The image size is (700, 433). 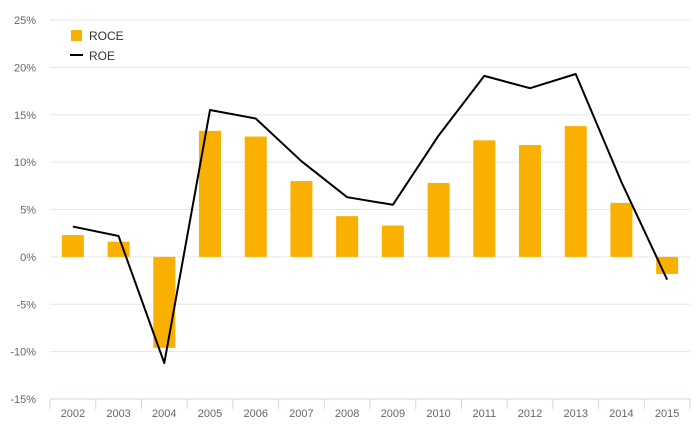 What do you see at coordinates (73, 414) in the screenshot?
I see `x-tick-label: 2002` at bounding box center [73, 414].